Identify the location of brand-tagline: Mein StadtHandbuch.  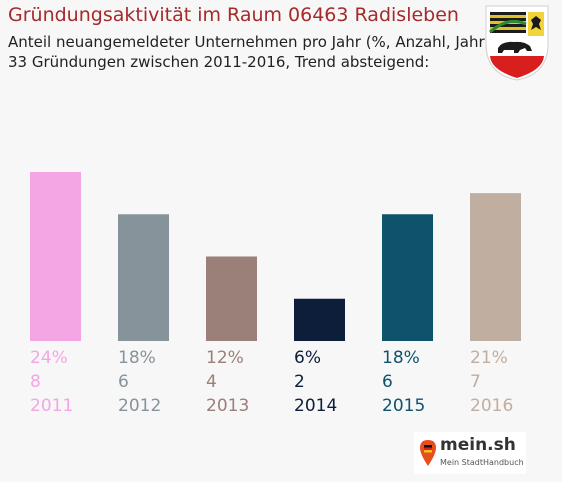
(482, 462).